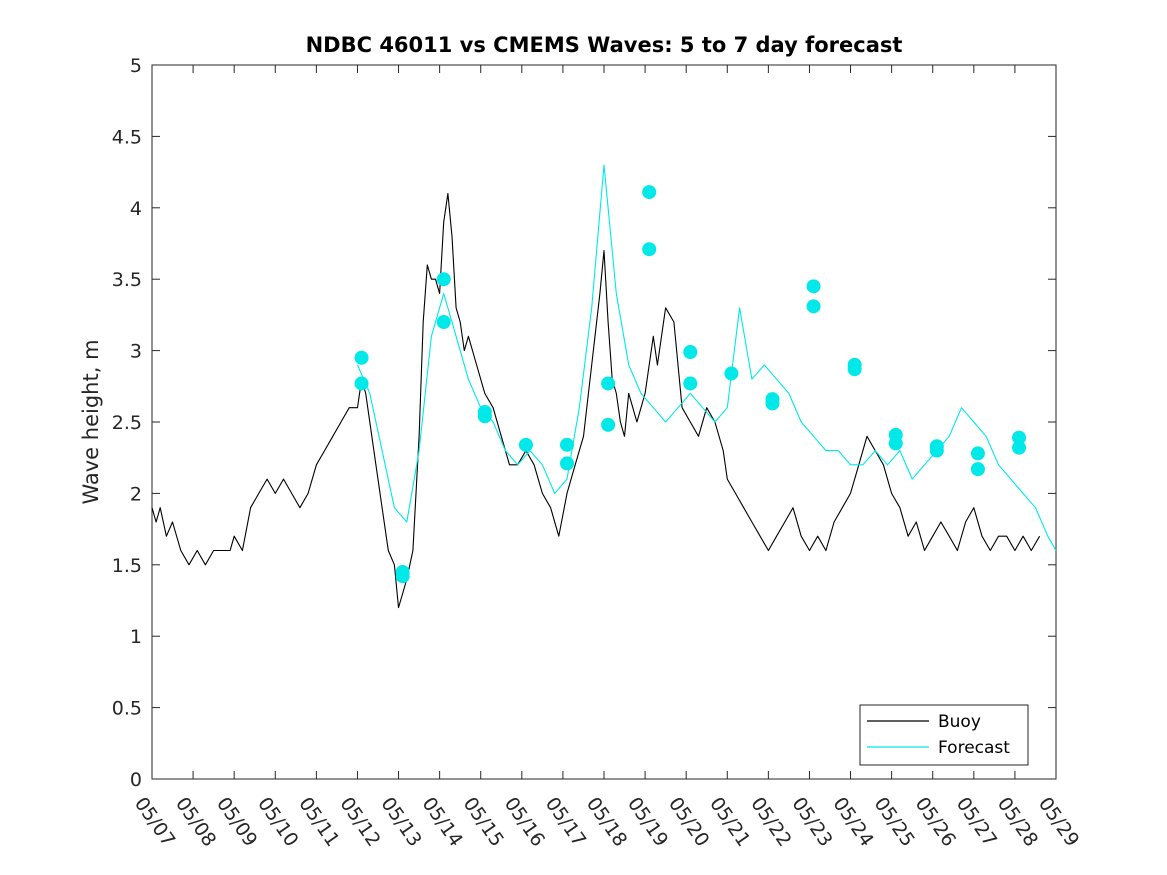  I want to click on legend: Buoy Forecast, so click(944, 735).